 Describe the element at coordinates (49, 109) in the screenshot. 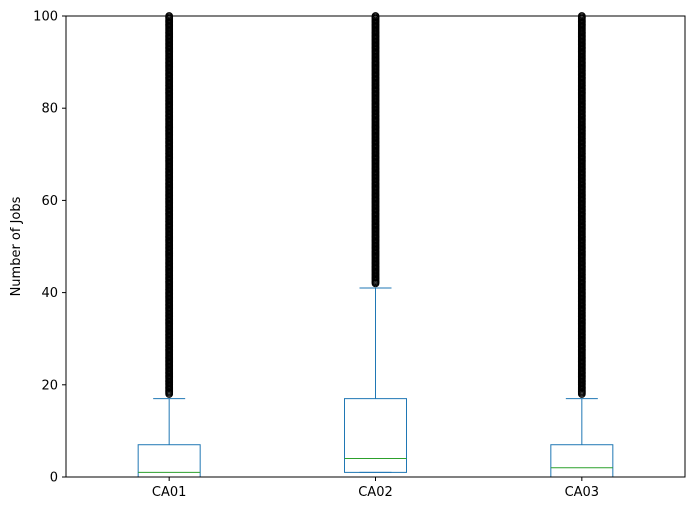

I see `y-tick-label: 80` at that location.